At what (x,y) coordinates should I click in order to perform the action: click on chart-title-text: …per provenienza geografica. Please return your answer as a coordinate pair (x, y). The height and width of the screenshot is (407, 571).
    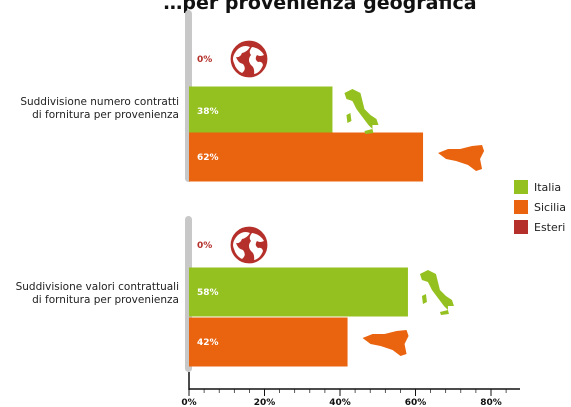
    Looking at the image, I should click on (319, 7).